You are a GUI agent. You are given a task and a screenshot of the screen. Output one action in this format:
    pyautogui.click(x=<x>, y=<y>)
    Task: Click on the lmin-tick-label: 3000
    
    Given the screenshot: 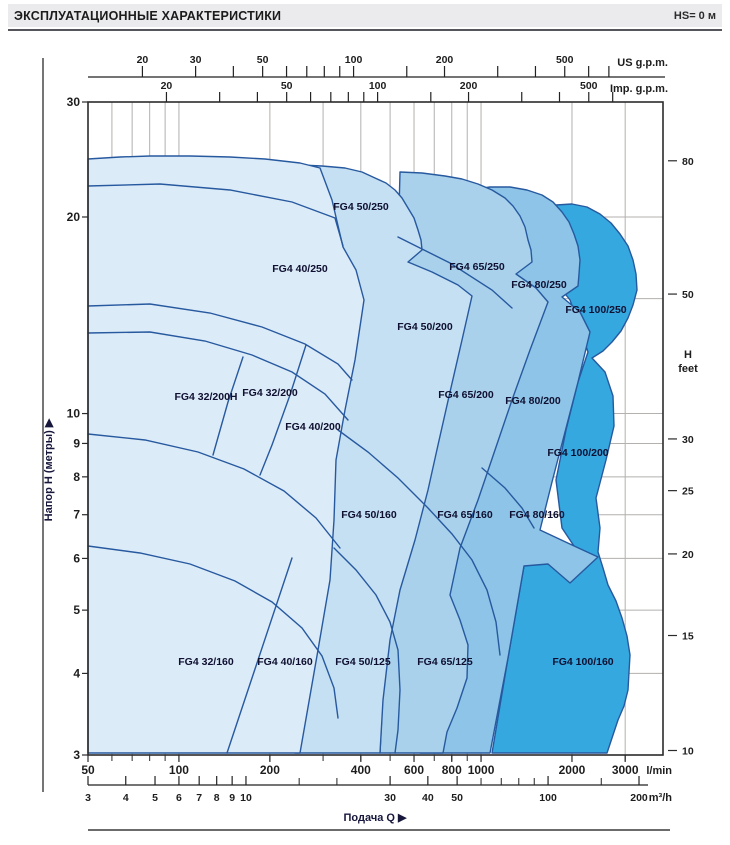 What is the action you would take?
    pyautogui.click(x=625, y=770)
    